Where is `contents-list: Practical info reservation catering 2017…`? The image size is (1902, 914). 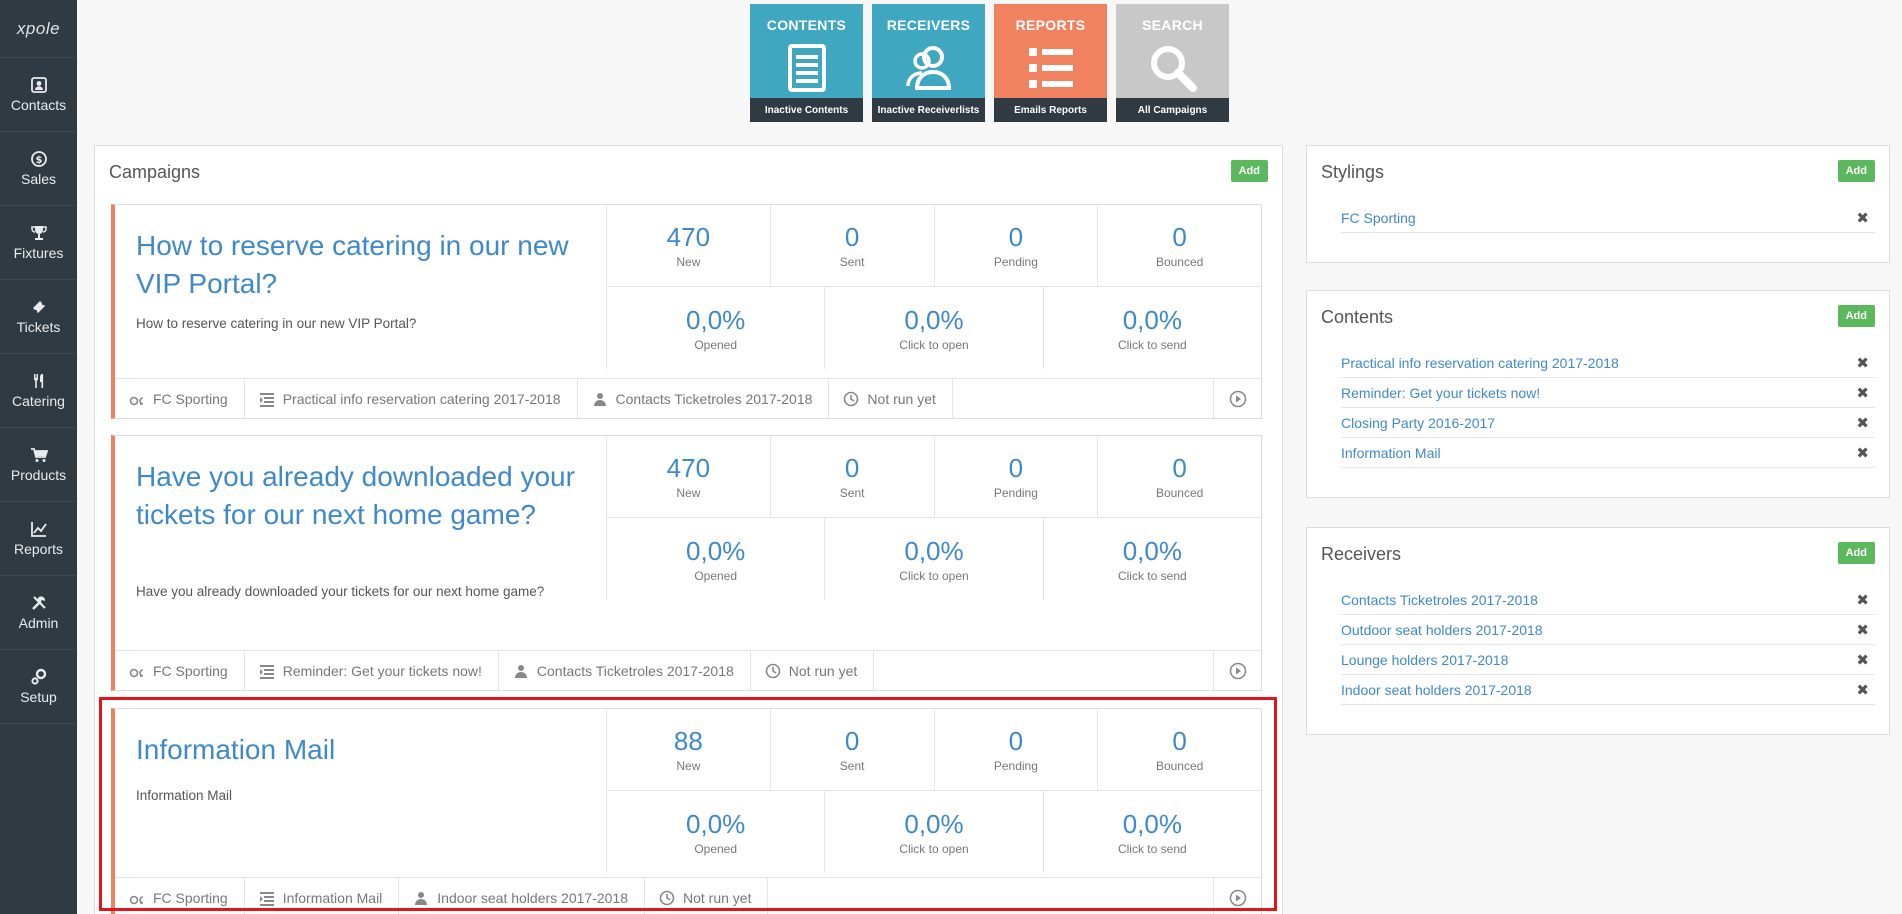 contents-list: Practical info reservation catering 2017… is located at coordinates (1608, 408).